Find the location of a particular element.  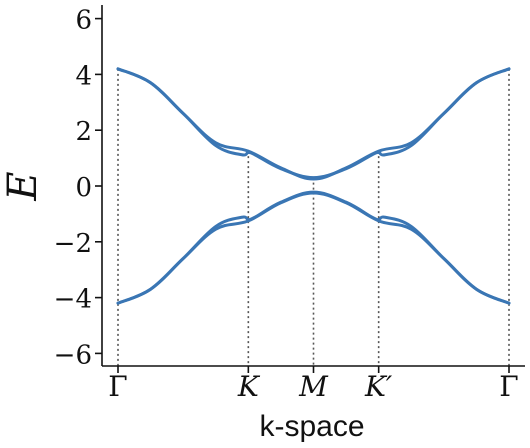

y-tick-label-4: −2 is located at coordinates (73, 244).